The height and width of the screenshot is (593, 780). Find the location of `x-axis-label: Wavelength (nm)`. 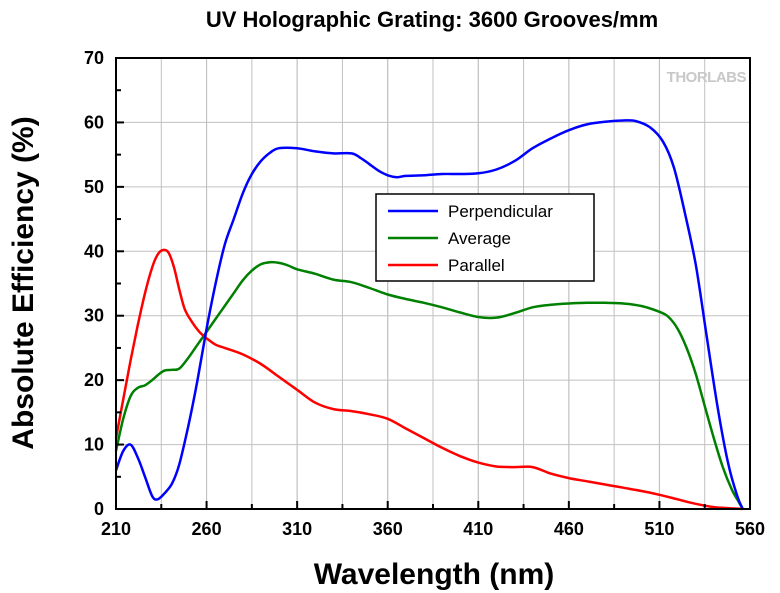

x-axis-label: Wavelength (nm) is located at coordinates (434, 574).